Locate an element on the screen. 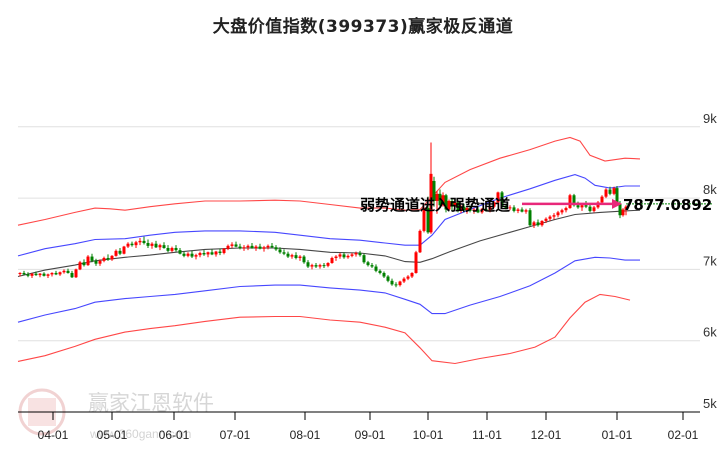  mid_line-line is located at coordinates (329, 243).